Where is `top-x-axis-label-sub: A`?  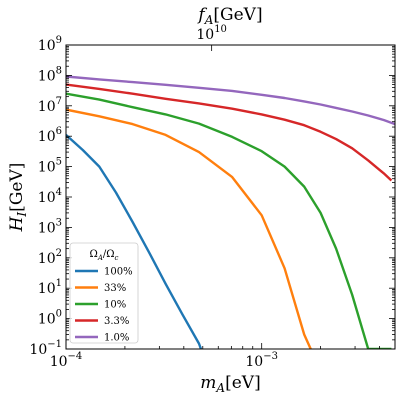
top-x-axis-label-sub: A is located at coordinates (209, 20).